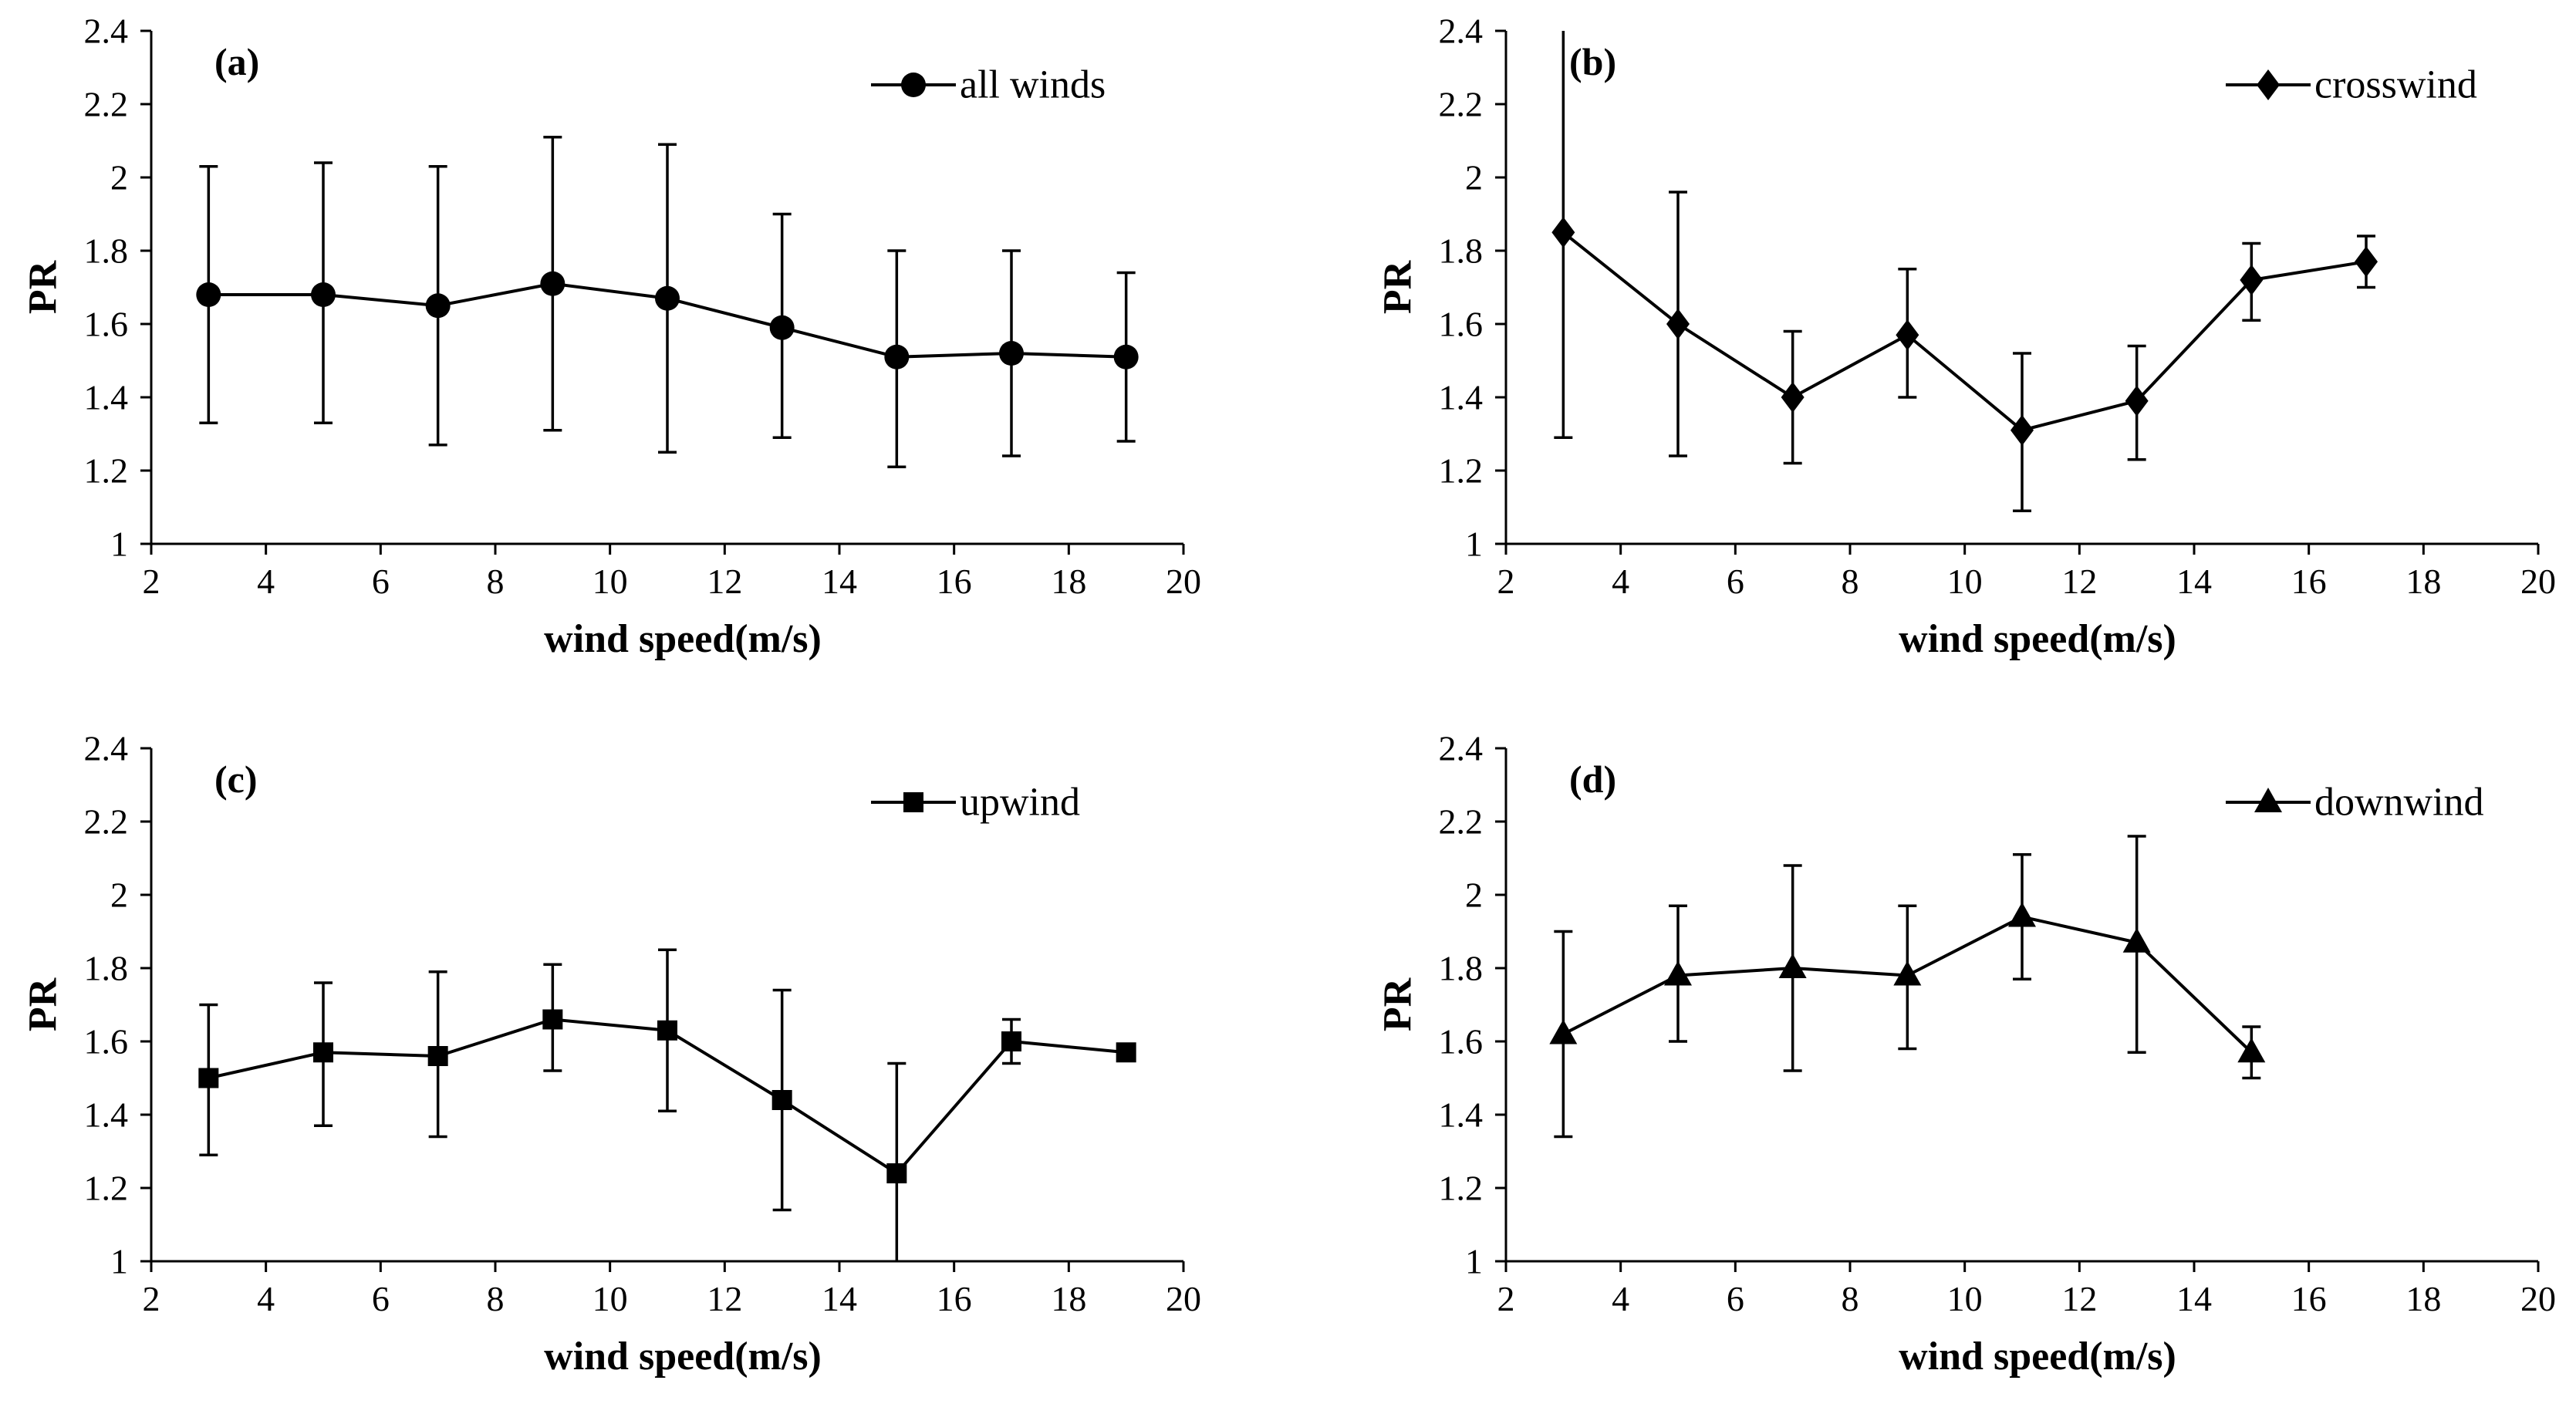  What do you see at coordinates (667, 320) in the screenshot?
I see `panel-a-series` at bounding box center [667, 320].